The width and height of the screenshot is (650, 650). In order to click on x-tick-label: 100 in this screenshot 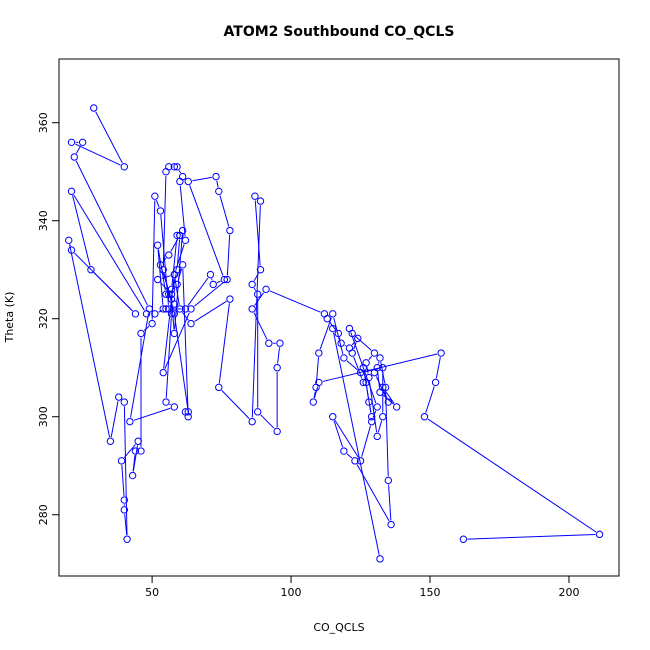, I will do `click(291, 592)`.